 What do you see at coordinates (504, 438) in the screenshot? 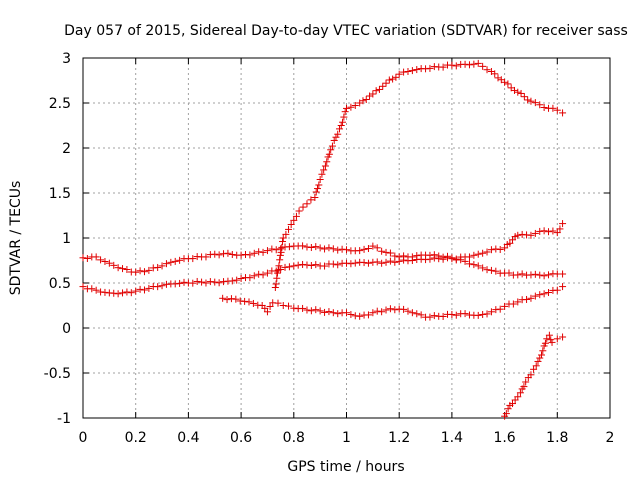
I see `x-tick-label: 1.6` at bounding box center [504, 438].